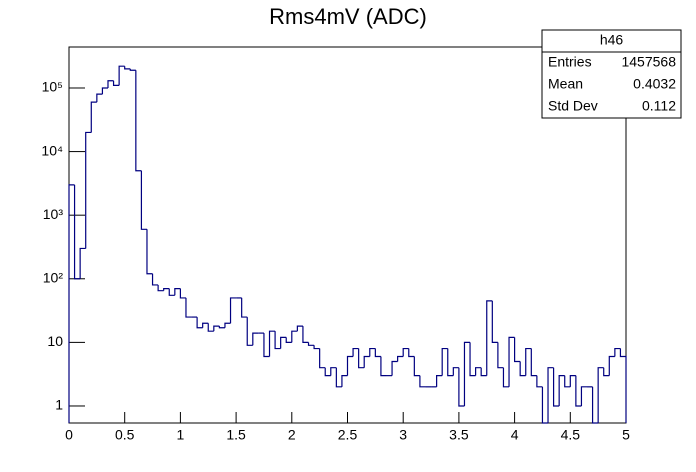 The width and height of the screenshot is (696, 472). What do you see at coordinates (59, 405) in the screenshot?
I see `y-tick-label: 1` at bounding box center [59, 405].